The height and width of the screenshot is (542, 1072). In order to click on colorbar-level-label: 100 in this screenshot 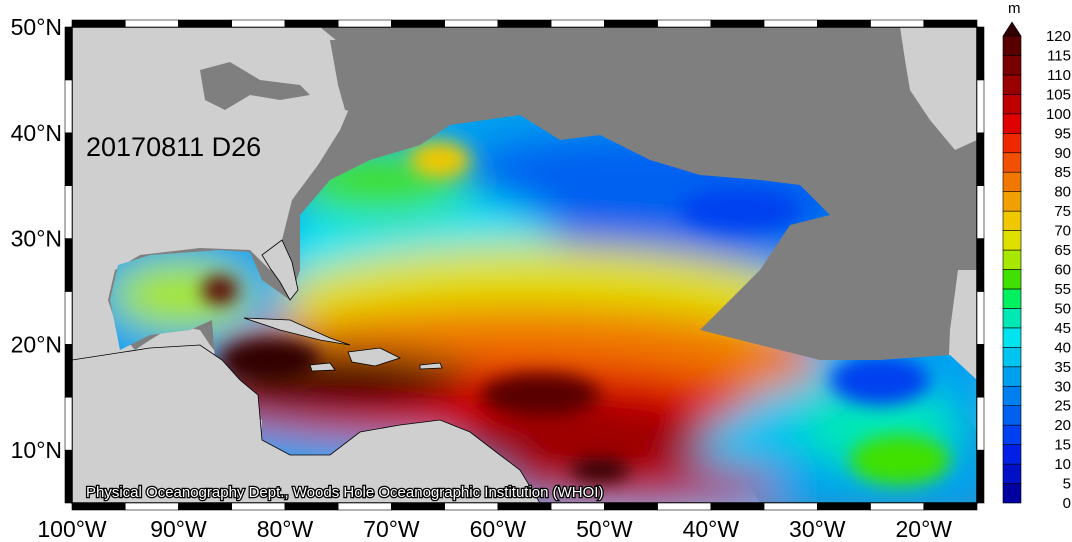, I will do `click(1058, 114)`.